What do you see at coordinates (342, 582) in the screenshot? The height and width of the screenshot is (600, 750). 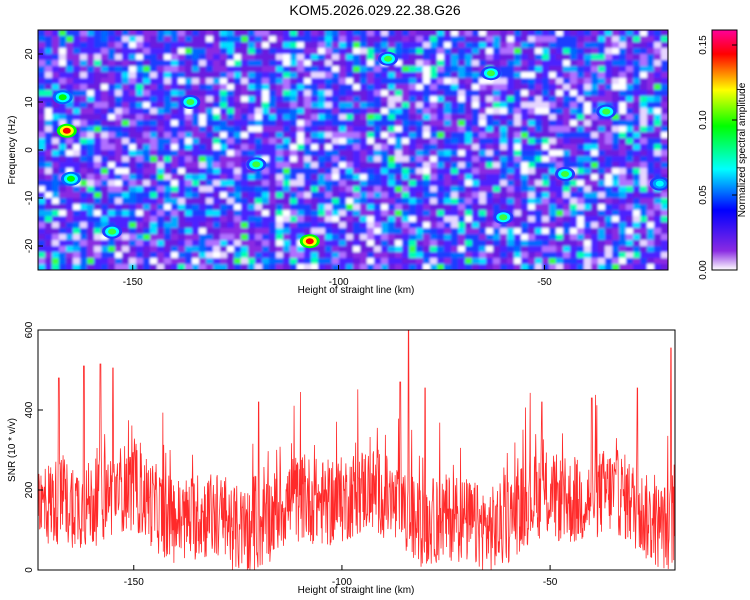 I see `snr-x-tick-label: -100` at bounding box center [342, 582].